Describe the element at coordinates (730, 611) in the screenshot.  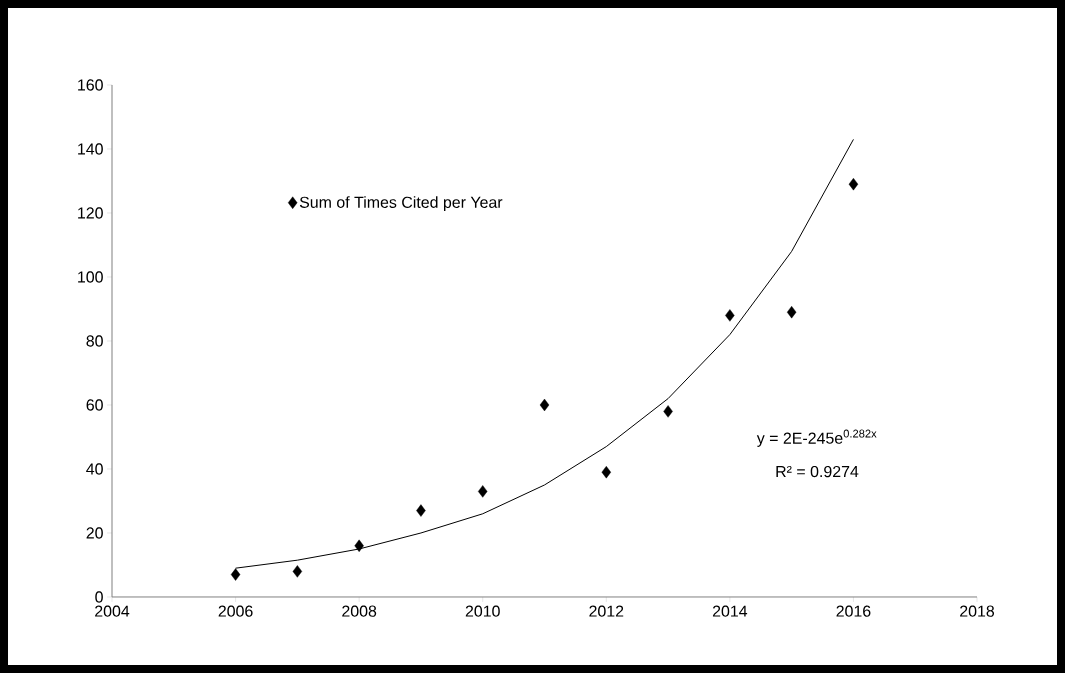
I see `x-tick-label: 2014` at that location.